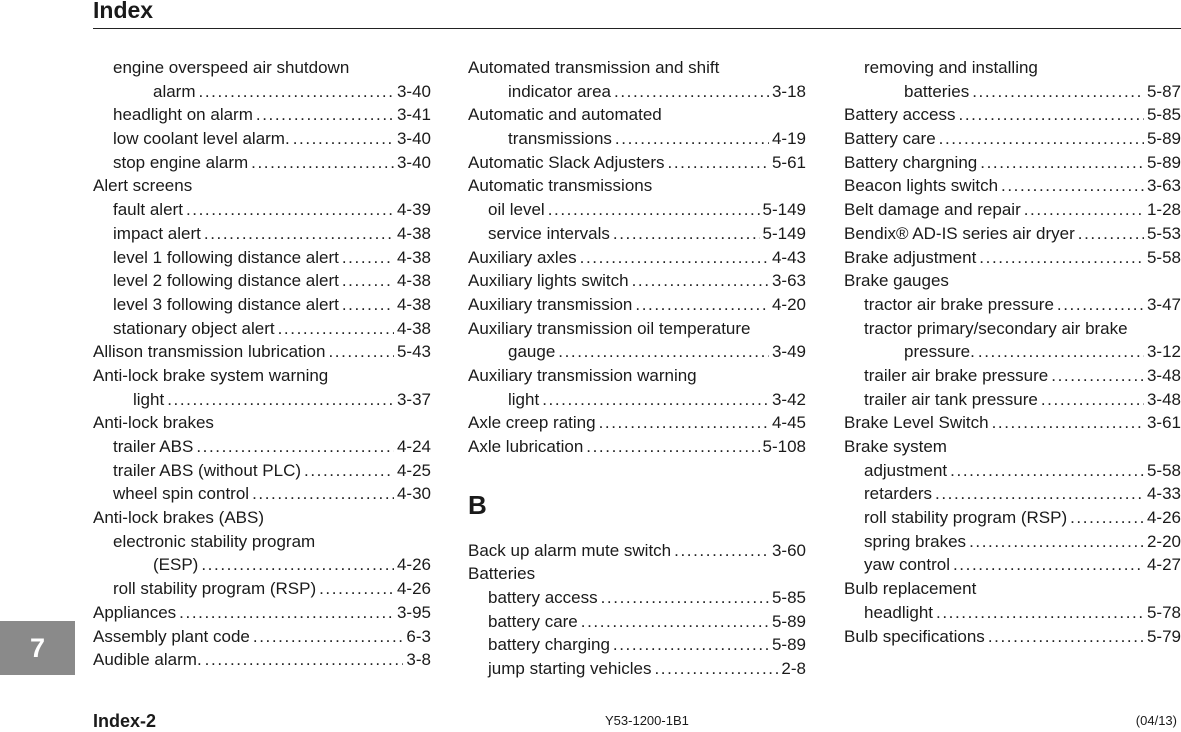  I want to click on index-entry-text: light, so click(524, 399).